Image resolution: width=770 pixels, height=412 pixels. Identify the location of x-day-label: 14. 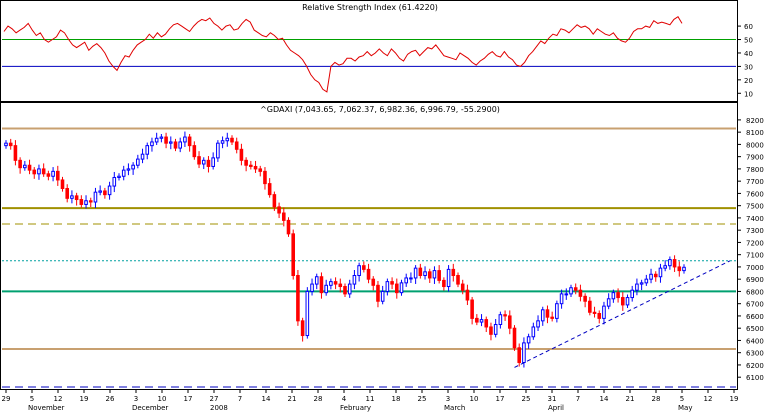
(266, 399).